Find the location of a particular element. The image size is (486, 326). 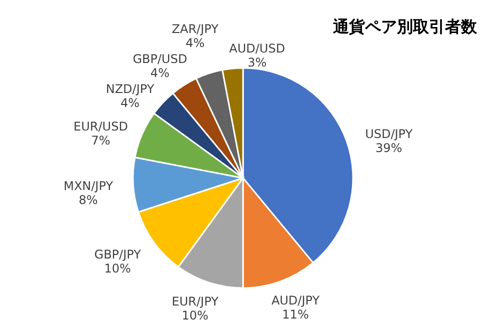

data-label: 39% is located at coordinates (389, 147).